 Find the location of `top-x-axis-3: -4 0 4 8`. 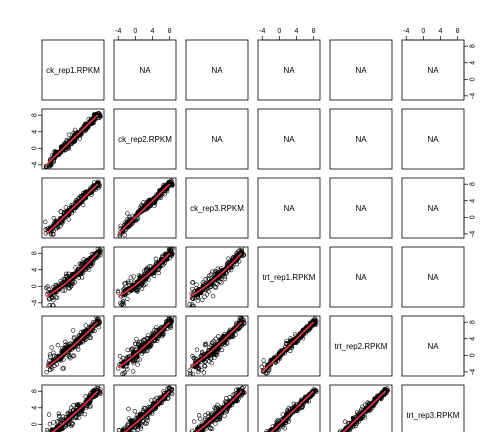

top-x-axis-3: -4 0 4 8 is located at coordinates (287, 34).